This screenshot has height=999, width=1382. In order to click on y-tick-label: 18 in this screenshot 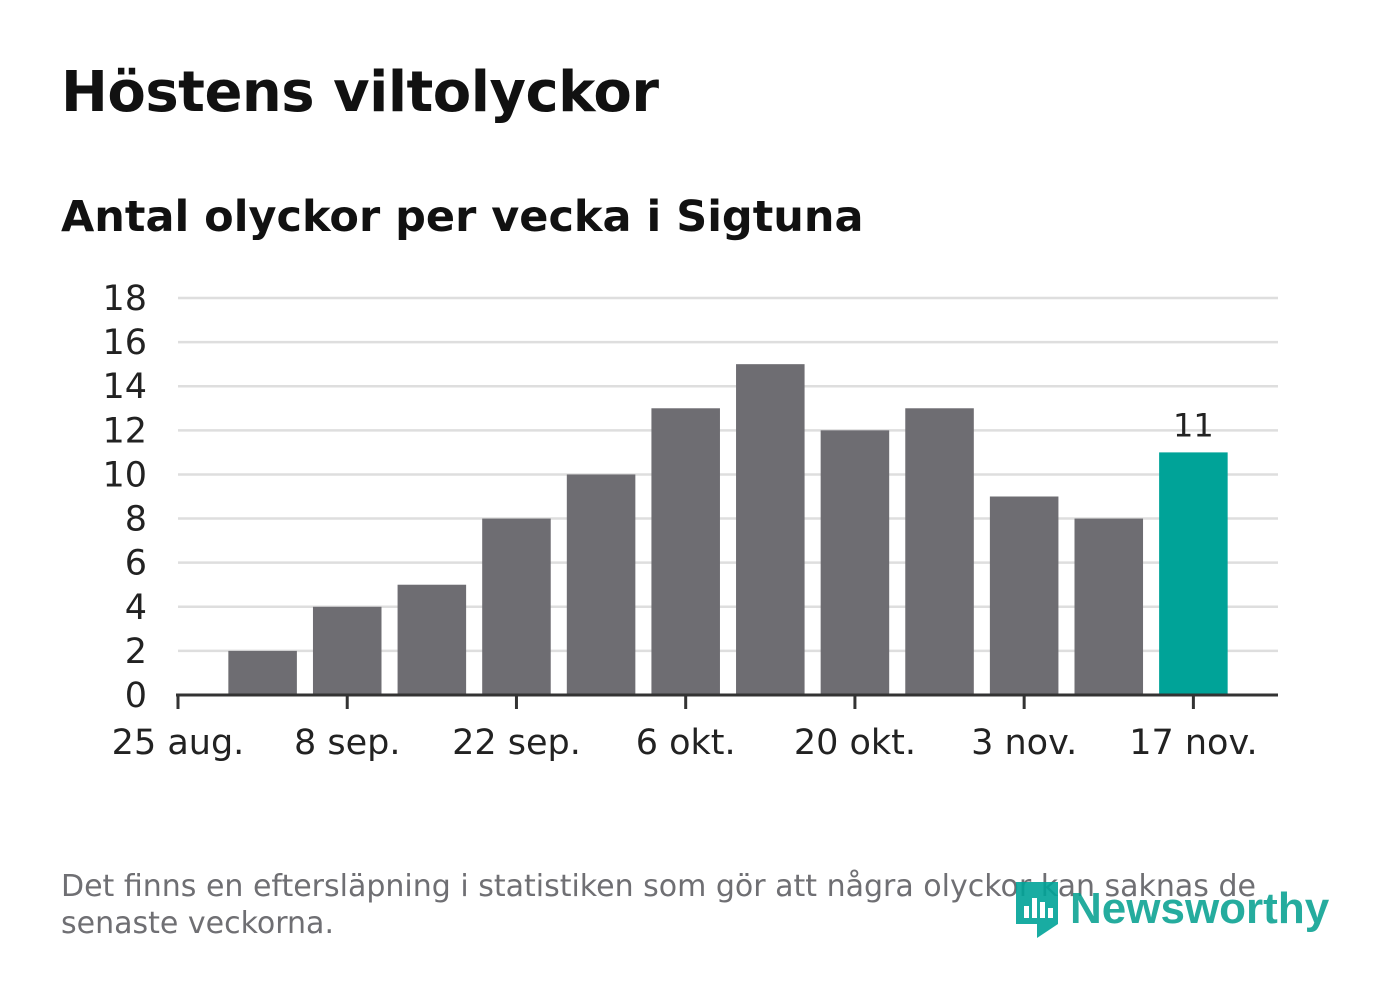, I will do `click(124, 299)`.